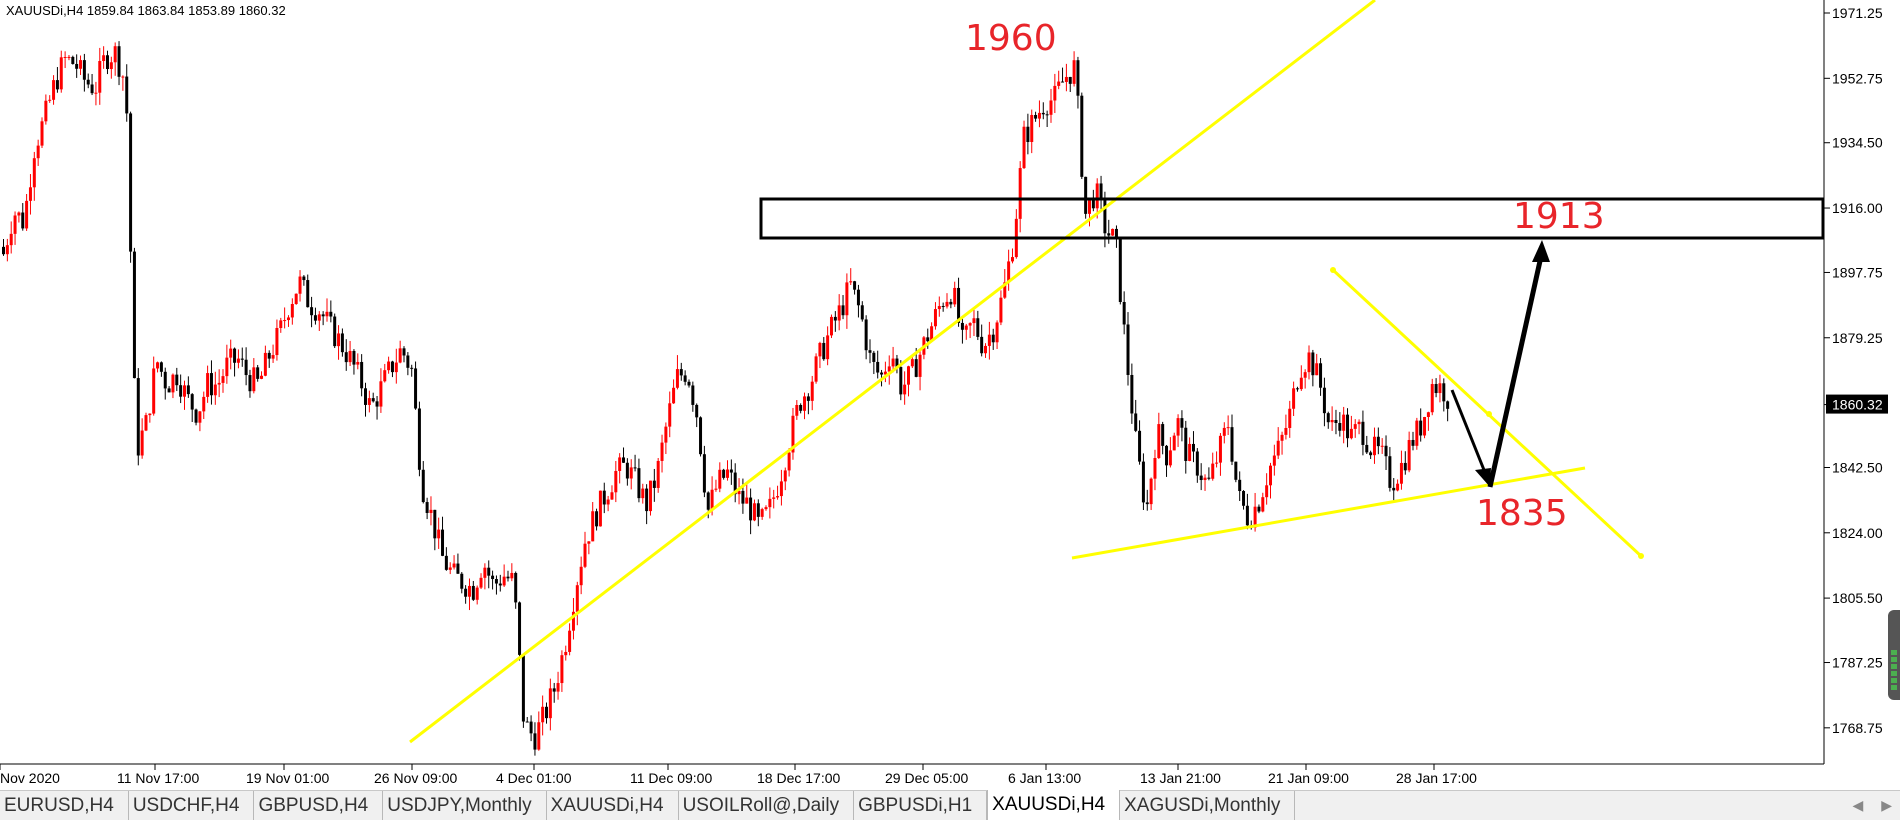  What do you see at coordinates (319, 805) in the screenshot?
I see `chart-tab: GBPUSD,H4` at bounding box center [319, 805].